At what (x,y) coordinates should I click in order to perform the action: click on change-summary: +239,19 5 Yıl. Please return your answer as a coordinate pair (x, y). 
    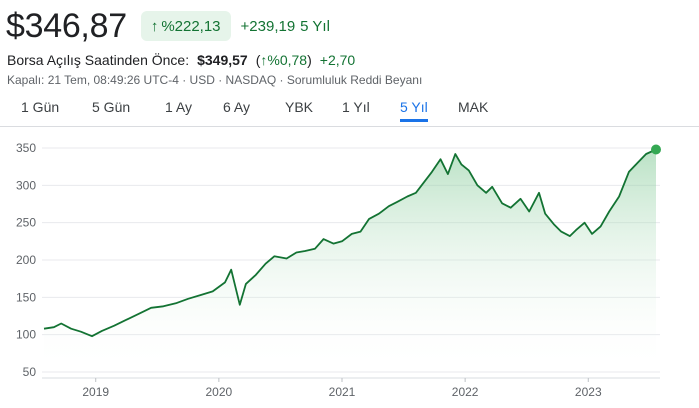
    Looking at the image, I should click on (285, 26).